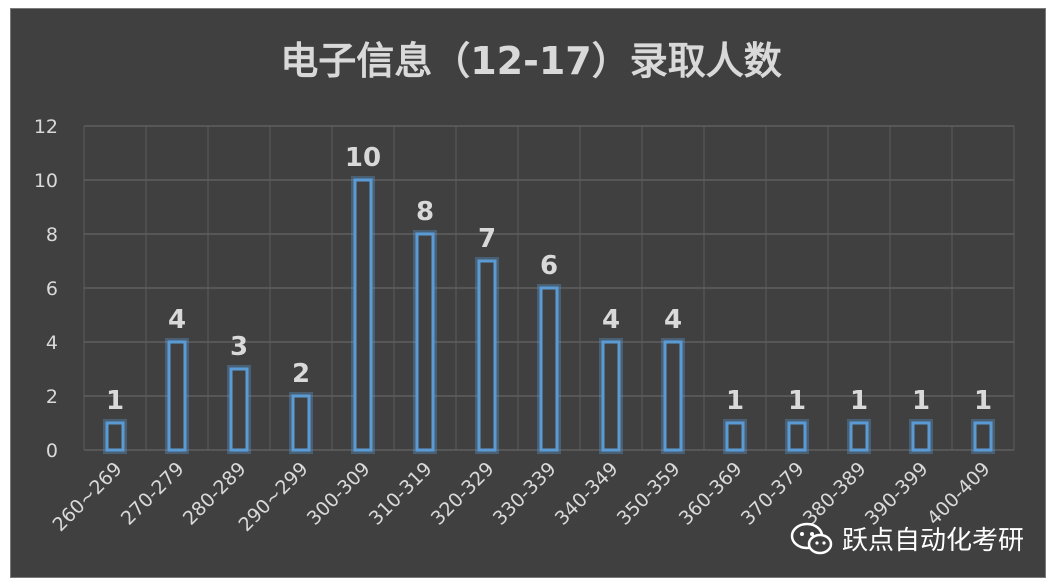 Image resolution: width=1056 pixels, height=586 pixels. Describe the element at coordinates (711, 494) in the screenshot. I see `x-tick-label: 360-369` at that location.